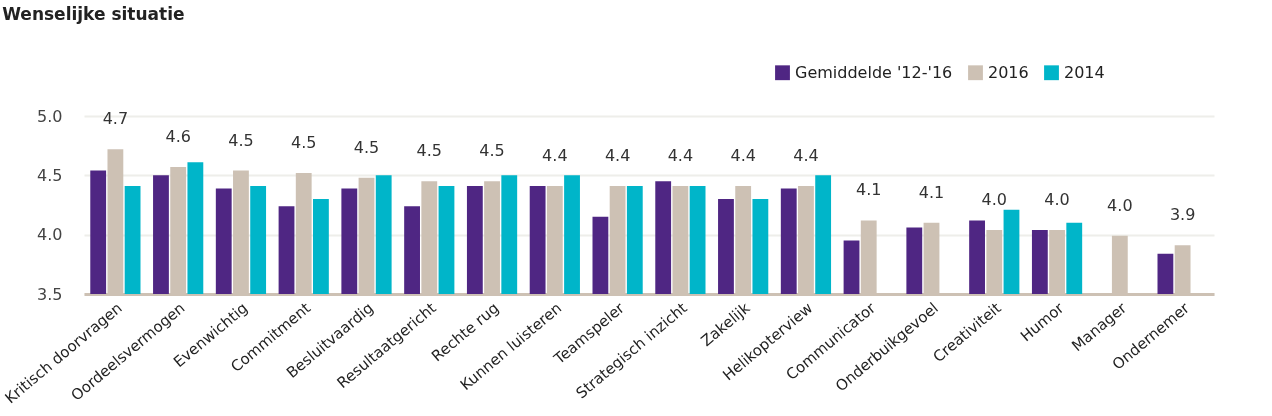  I want to click on legend-label: 2014, so click(1084, 72).